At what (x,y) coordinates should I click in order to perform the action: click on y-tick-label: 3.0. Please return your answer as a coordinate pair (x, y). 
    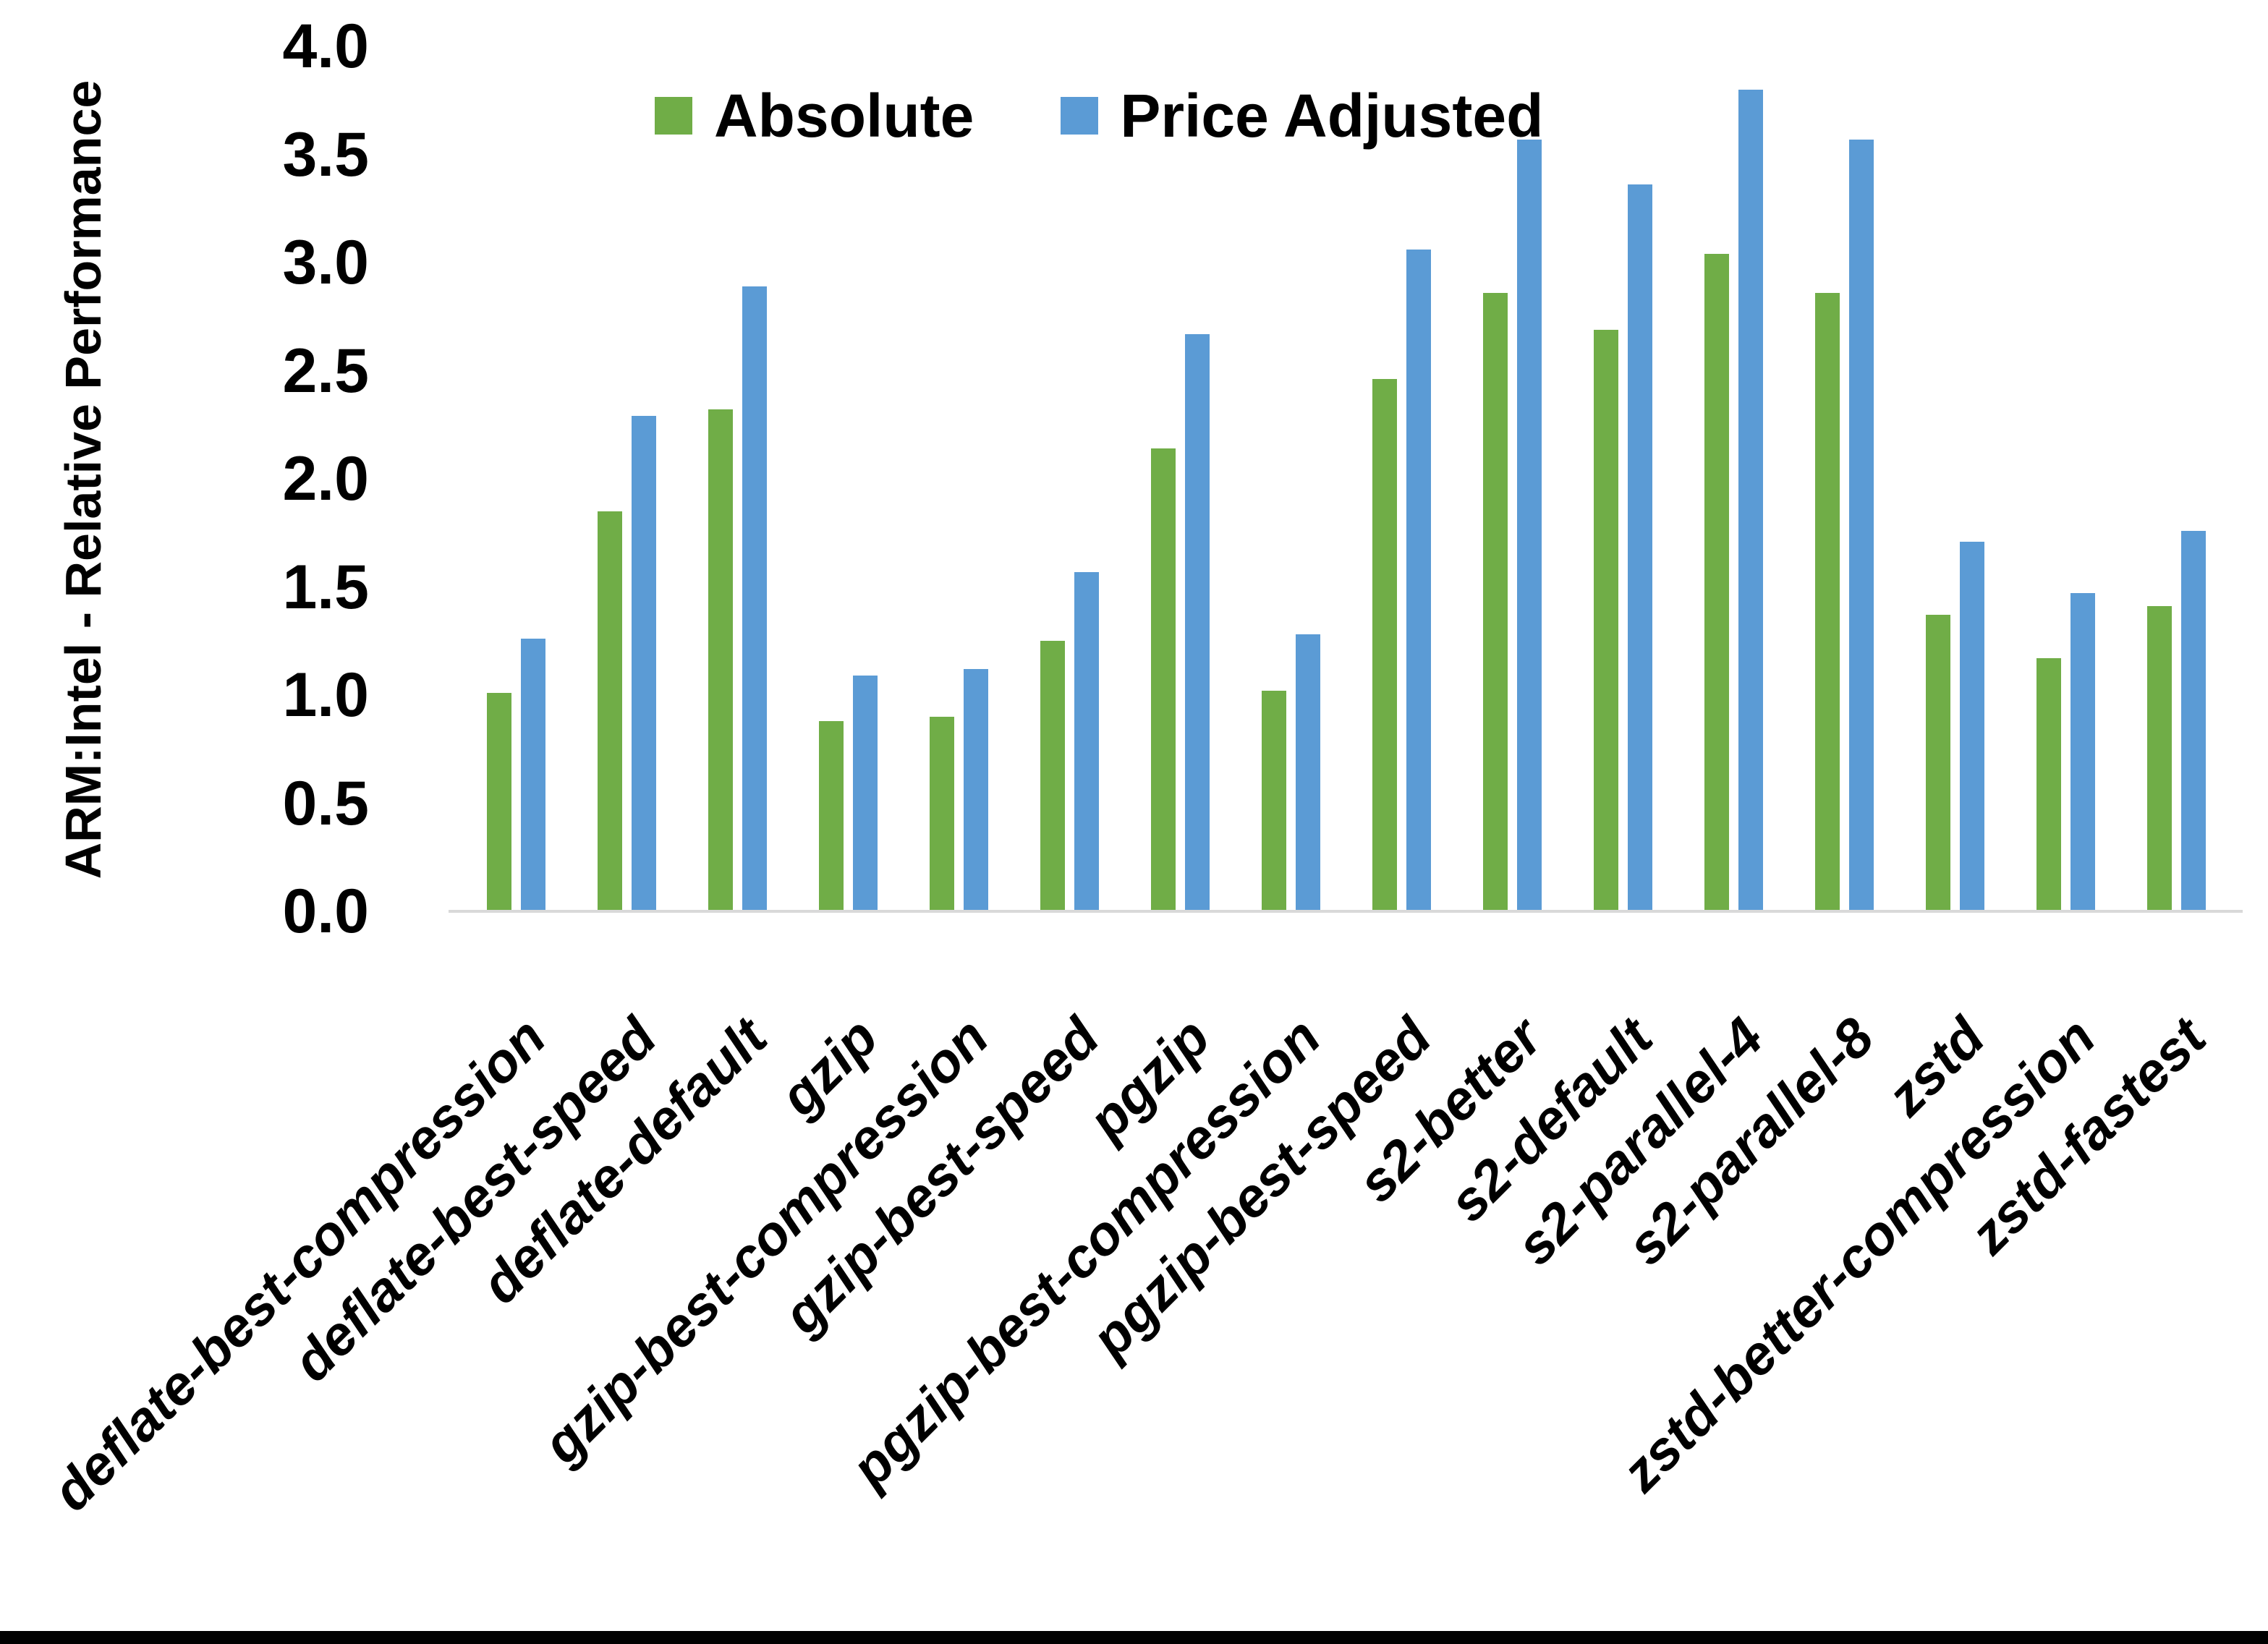
    Looking at the image, I should click on (325, 262).